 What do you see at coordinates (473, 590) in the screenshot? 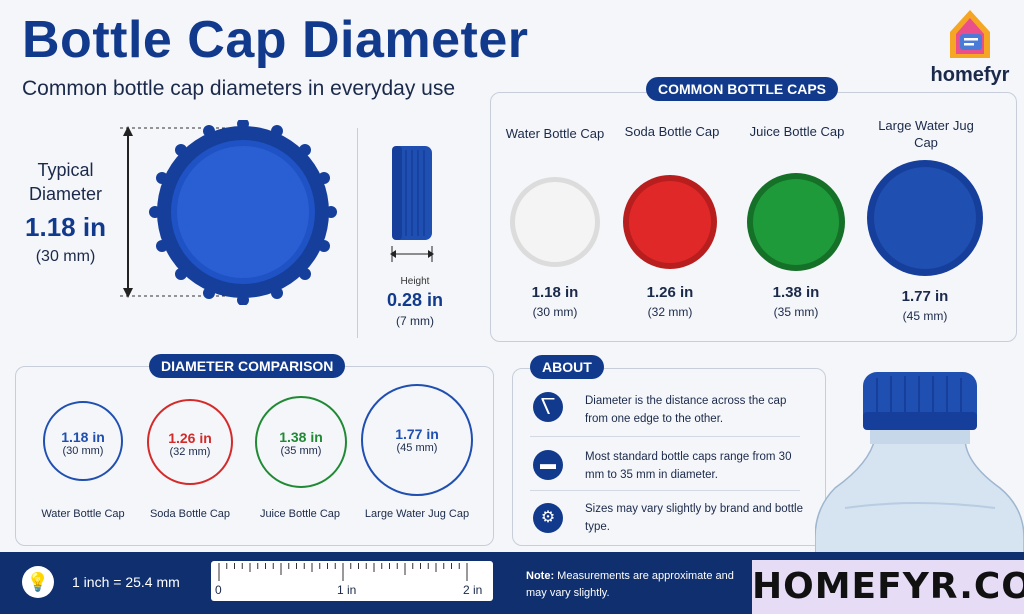
I see `ruler-label-2in: 2 in` at bounding box center [473, 590].